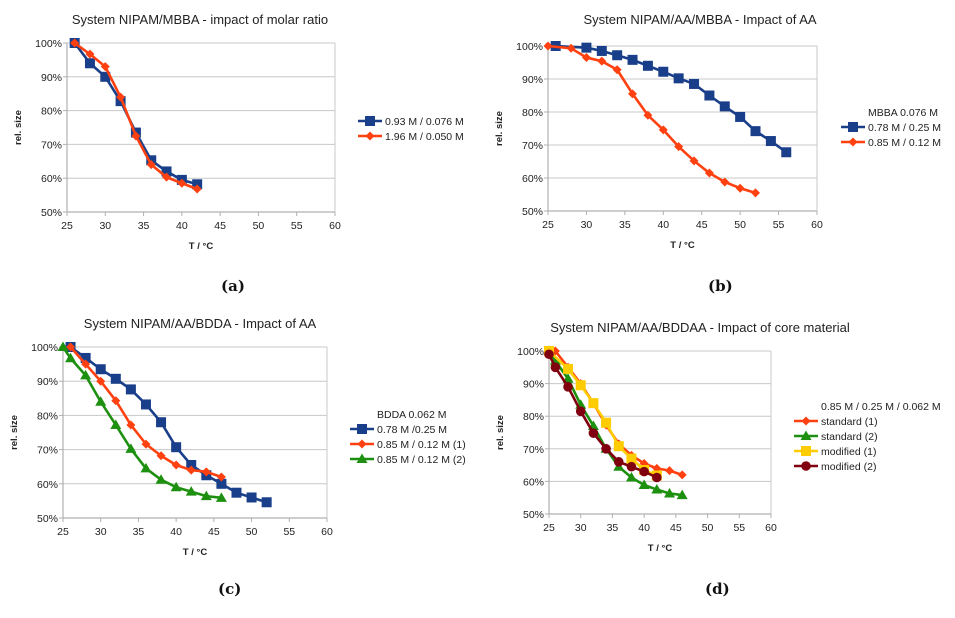 This screenshot has width=955, height=618. Describe the element at coordinates (335, 226) in the screenshot. I see `x-tick-label: 60` at that location.